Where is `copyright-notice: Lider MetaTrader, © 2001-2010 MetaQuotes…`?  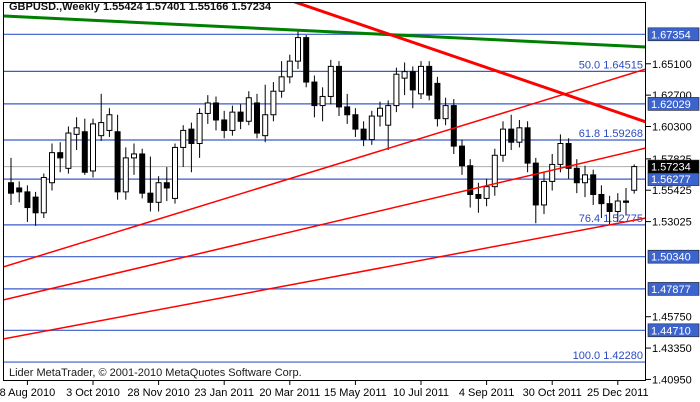
copyright-notice: Lider MetaTrader, © 2001-2010 MetaQuotes… is located at coordinates (155, 373).